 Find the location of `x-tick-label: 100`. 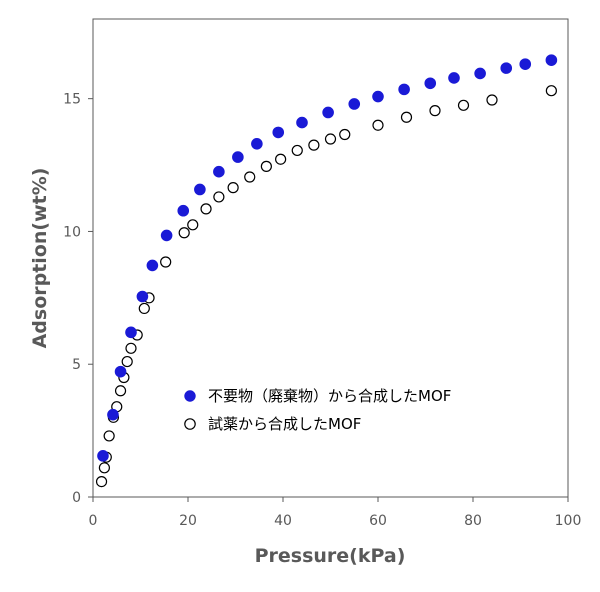

x-tick-label: 100 is located at coordinates (568, 521).